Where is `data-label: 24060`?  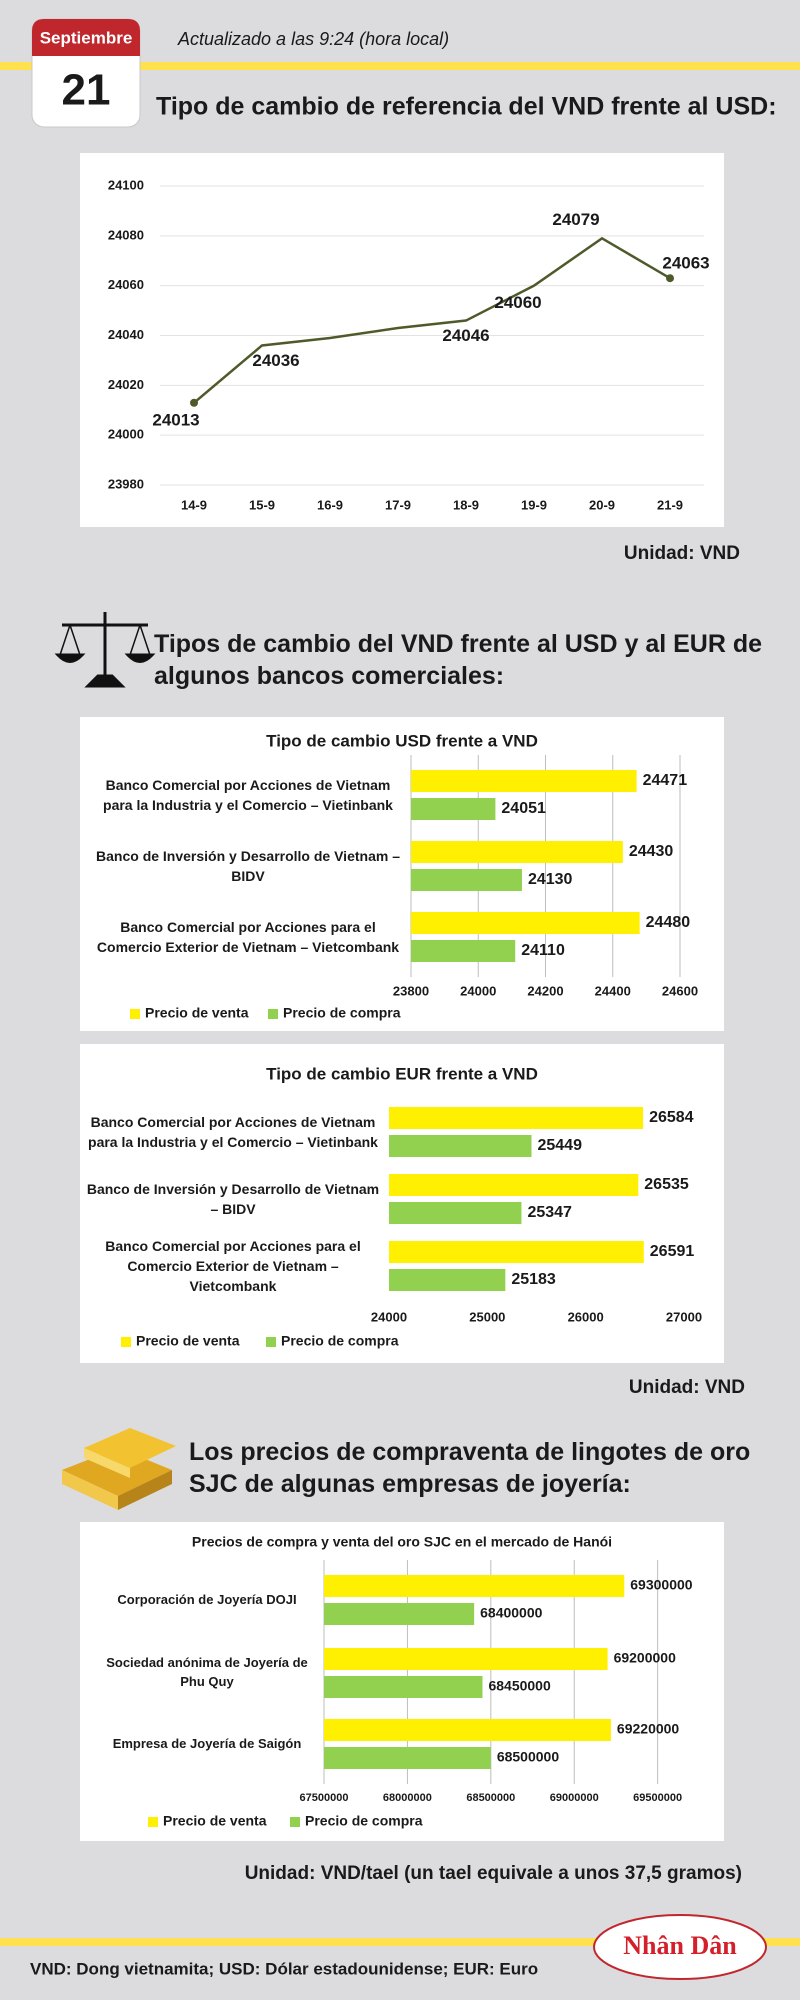 data-label: 24060 is located at coordinates (517, 302).